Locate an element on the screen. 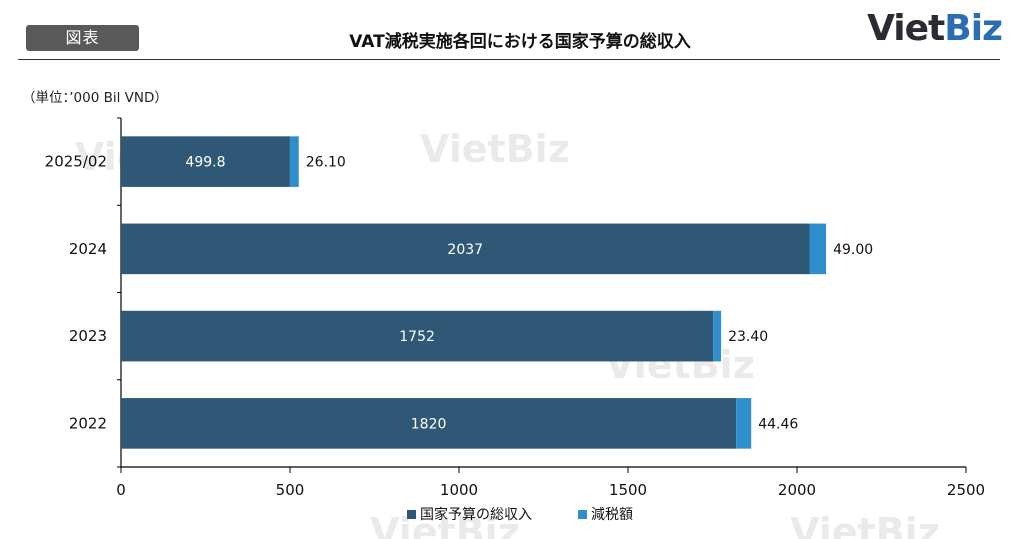 Image resolution: width=1024 pixels, height=539 pixels. data-label-revenue: 1820 is located at coordinates (429, 424).